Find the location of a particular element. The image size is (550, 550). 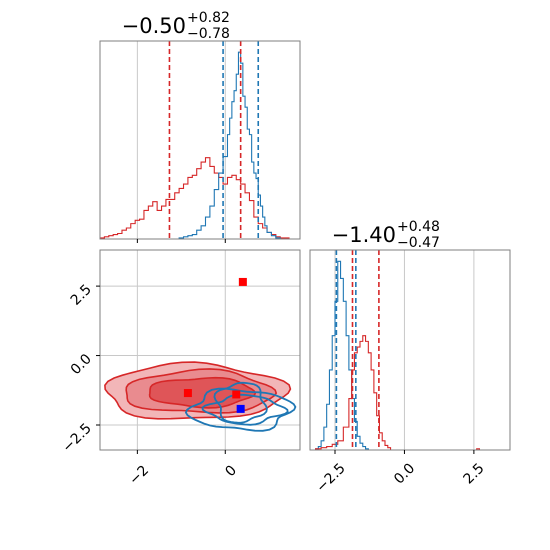

marginal-y-title-upper: +0.48 is located at coordinates (418, 227).